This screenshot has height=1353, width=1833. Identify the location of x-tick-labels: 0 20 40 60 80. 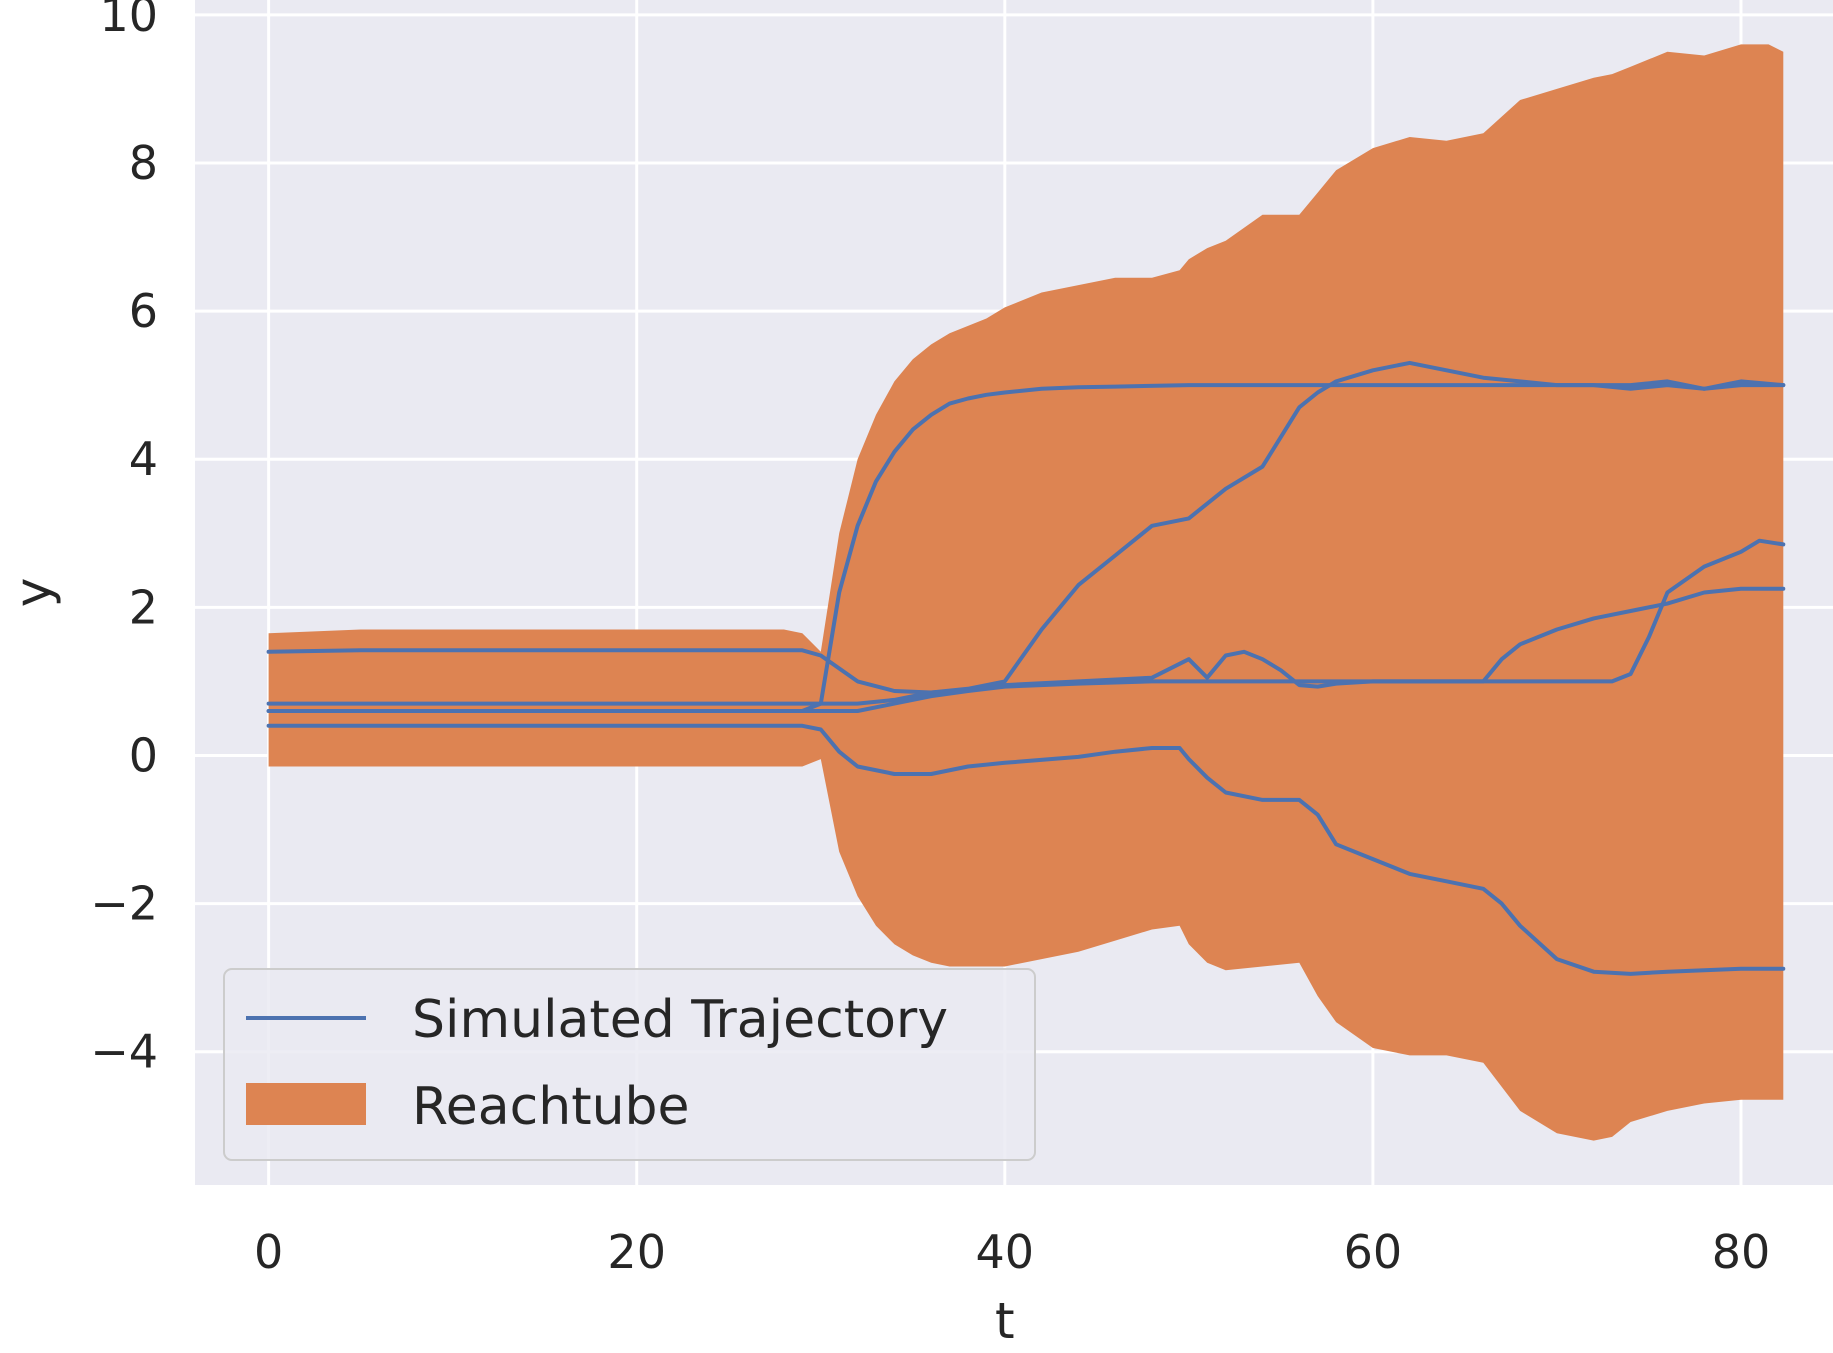
(1012, 1252).